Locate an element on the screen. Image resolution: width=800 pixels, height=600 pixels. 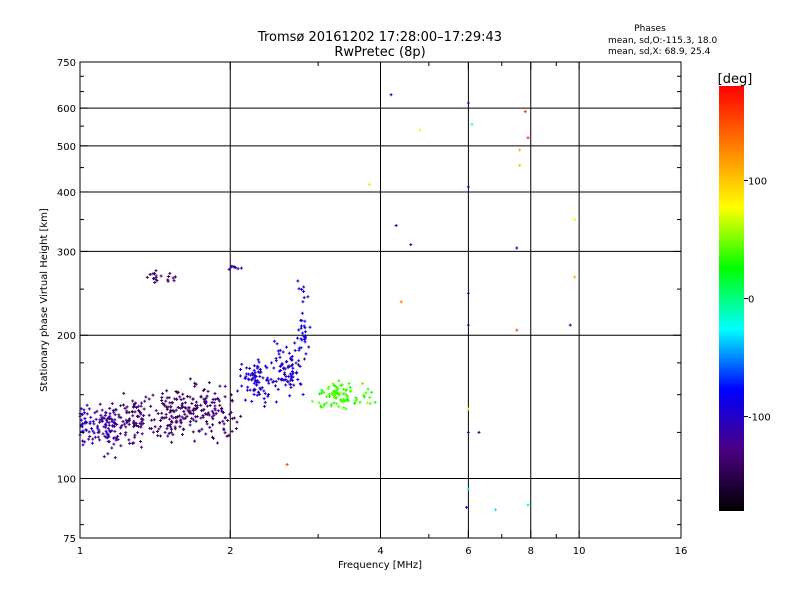
y-tick-label: 750 is located at coordinates (66, 63).